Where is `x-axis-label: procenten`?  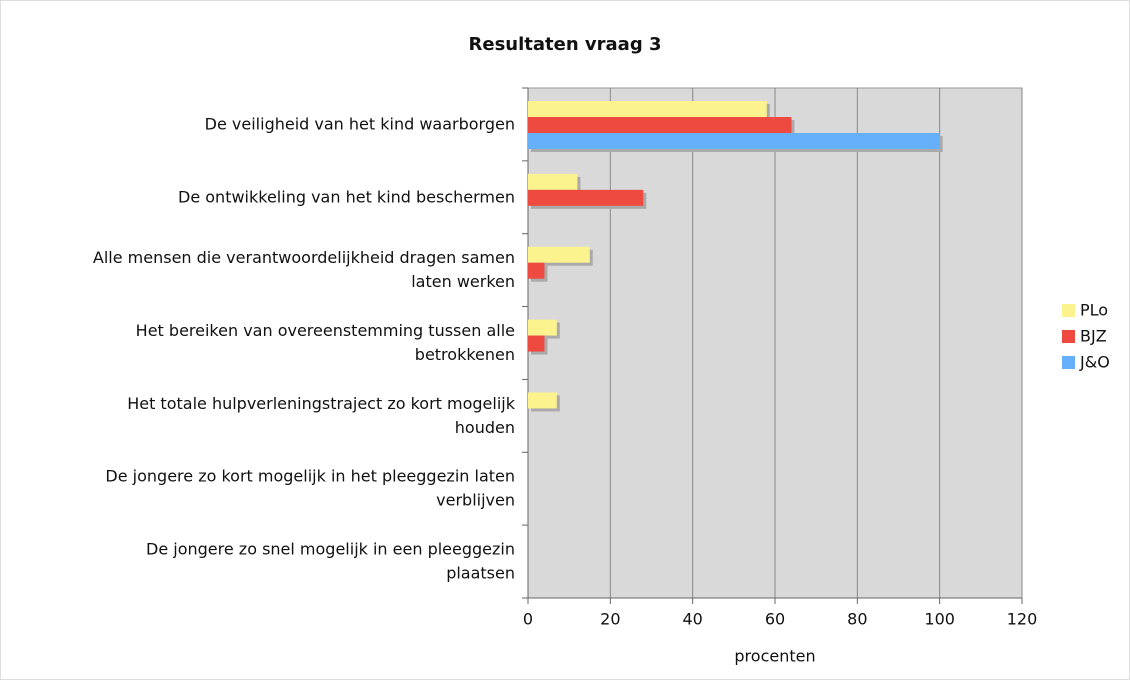 x-axis-label: procenten is located at coordinates (774, 656).